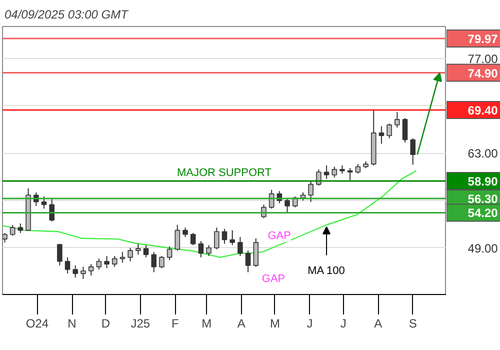 This screenshot has height=350, width=500. What do you see at coordinates (175, 323) in the screenshot?
I see `x-tick-label: F` at bounding box center [175, 323].